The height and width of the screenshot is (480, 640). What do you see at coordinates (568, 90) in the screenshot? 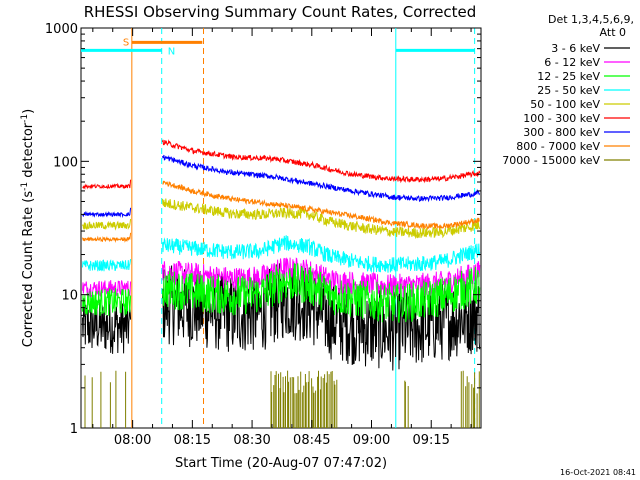
I see `legend-label: 25 - 50 keV` at bounding box center [568, 90].